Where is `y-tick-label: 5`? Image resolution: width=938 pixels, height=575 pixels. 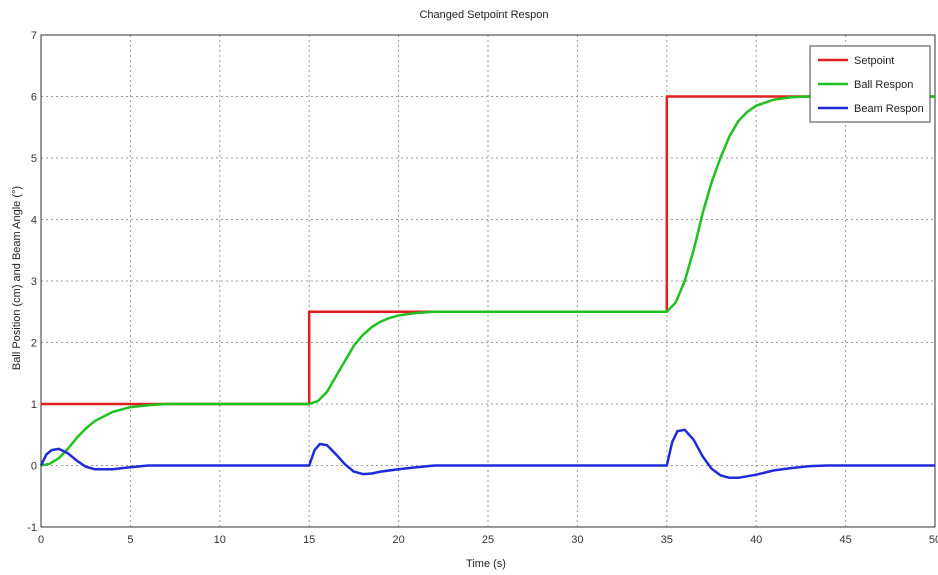 y-tick-label: 5 is located at coordinates (34, 159).